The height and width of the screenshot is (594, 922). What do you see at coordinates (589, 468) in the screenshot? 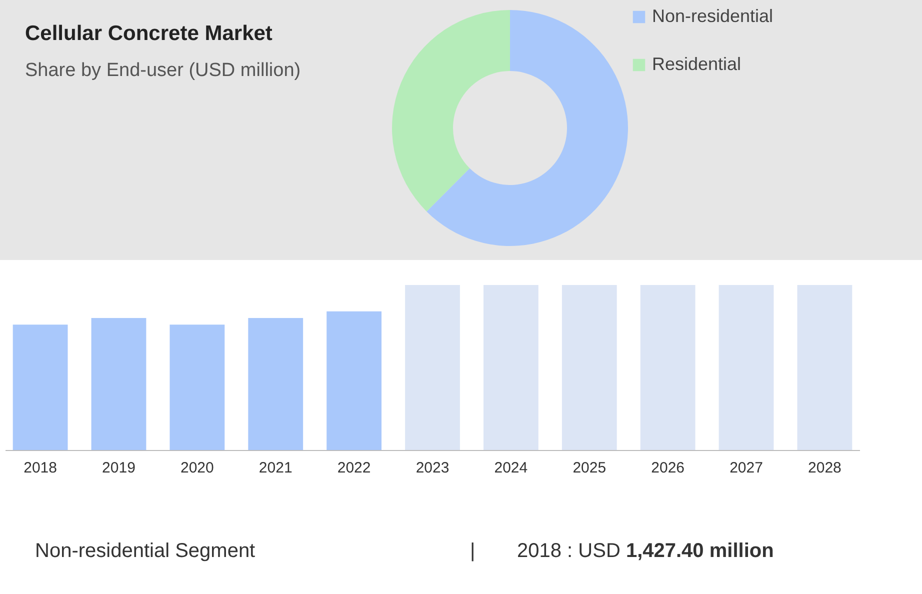
I see `x-tick-label: 2025` at bounding box center [589, 468].